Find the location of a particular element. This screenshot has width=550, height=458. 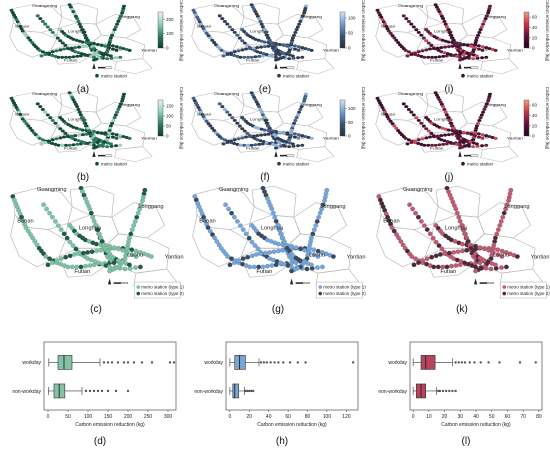

legend-marker-type2 is located at coordinates (138, 293).